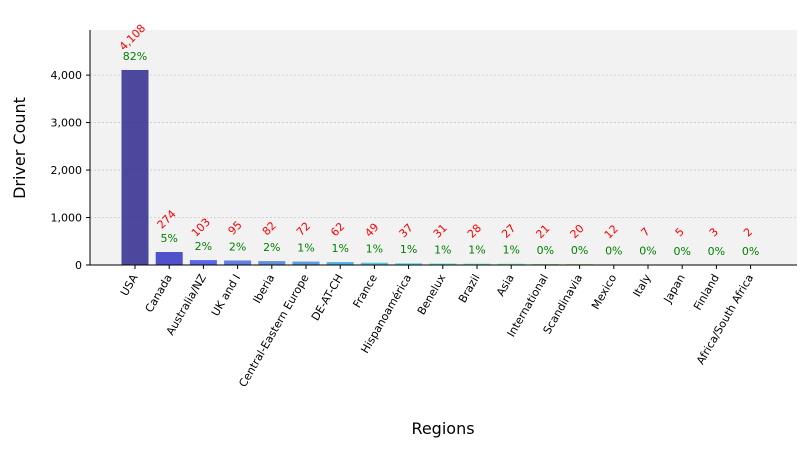  Describe the element at coordinates (78, 265) in the screenshot. I see `y-tick-label: 0` at that location.